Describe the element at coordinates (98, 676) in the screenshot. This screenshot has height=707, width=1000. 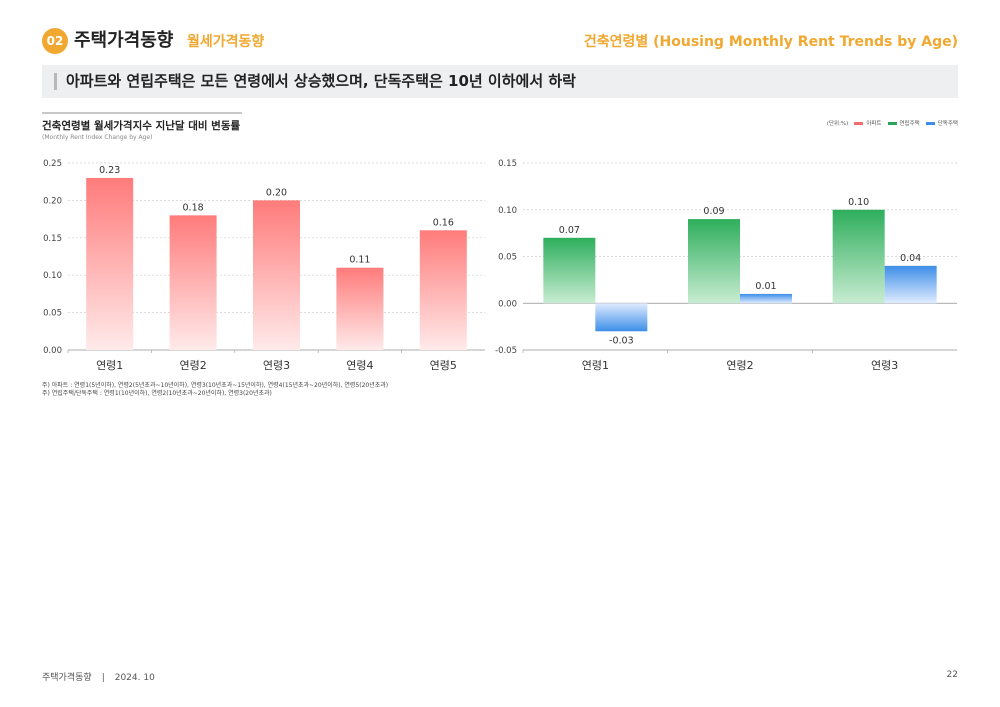
I see `page-footer: 주택가격동향 | 2024. 10` at that location.